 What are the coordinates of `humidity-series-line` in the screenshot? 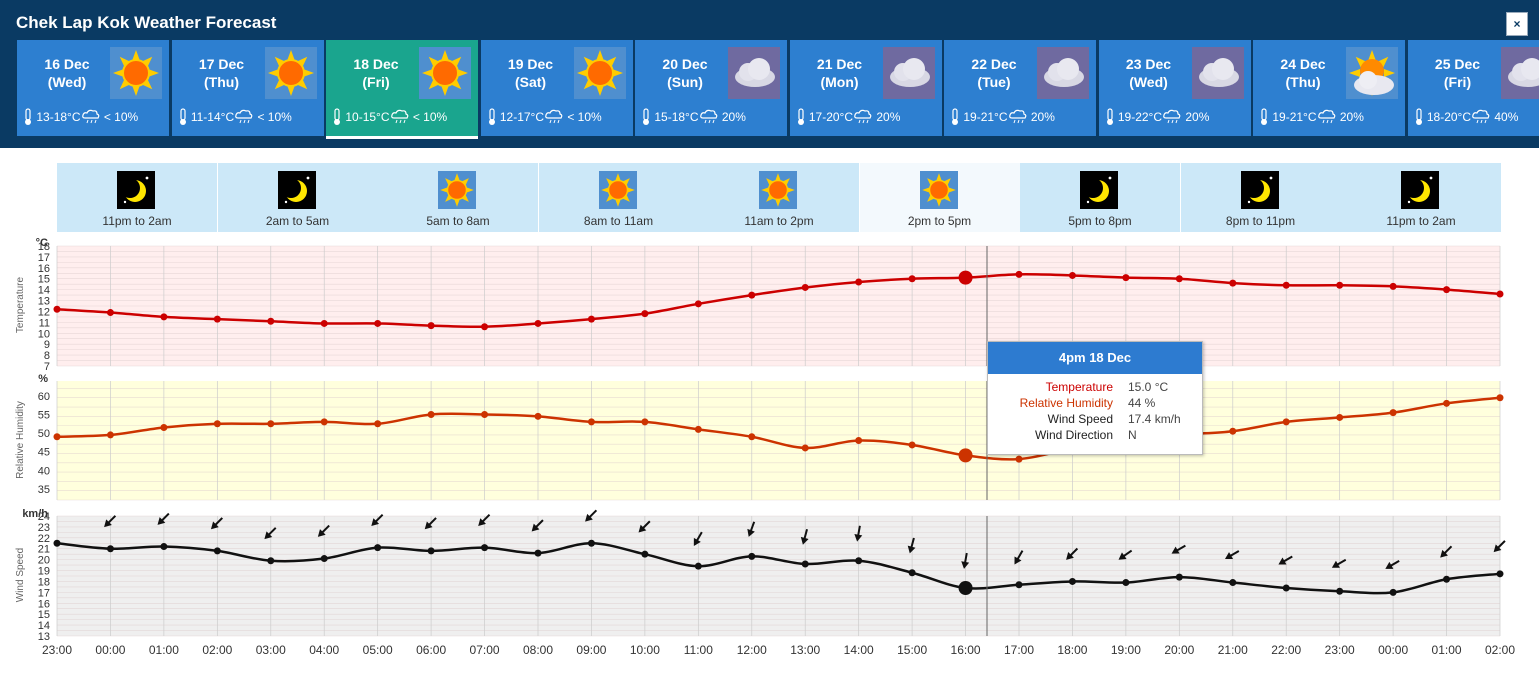 It's located at (778, 428).